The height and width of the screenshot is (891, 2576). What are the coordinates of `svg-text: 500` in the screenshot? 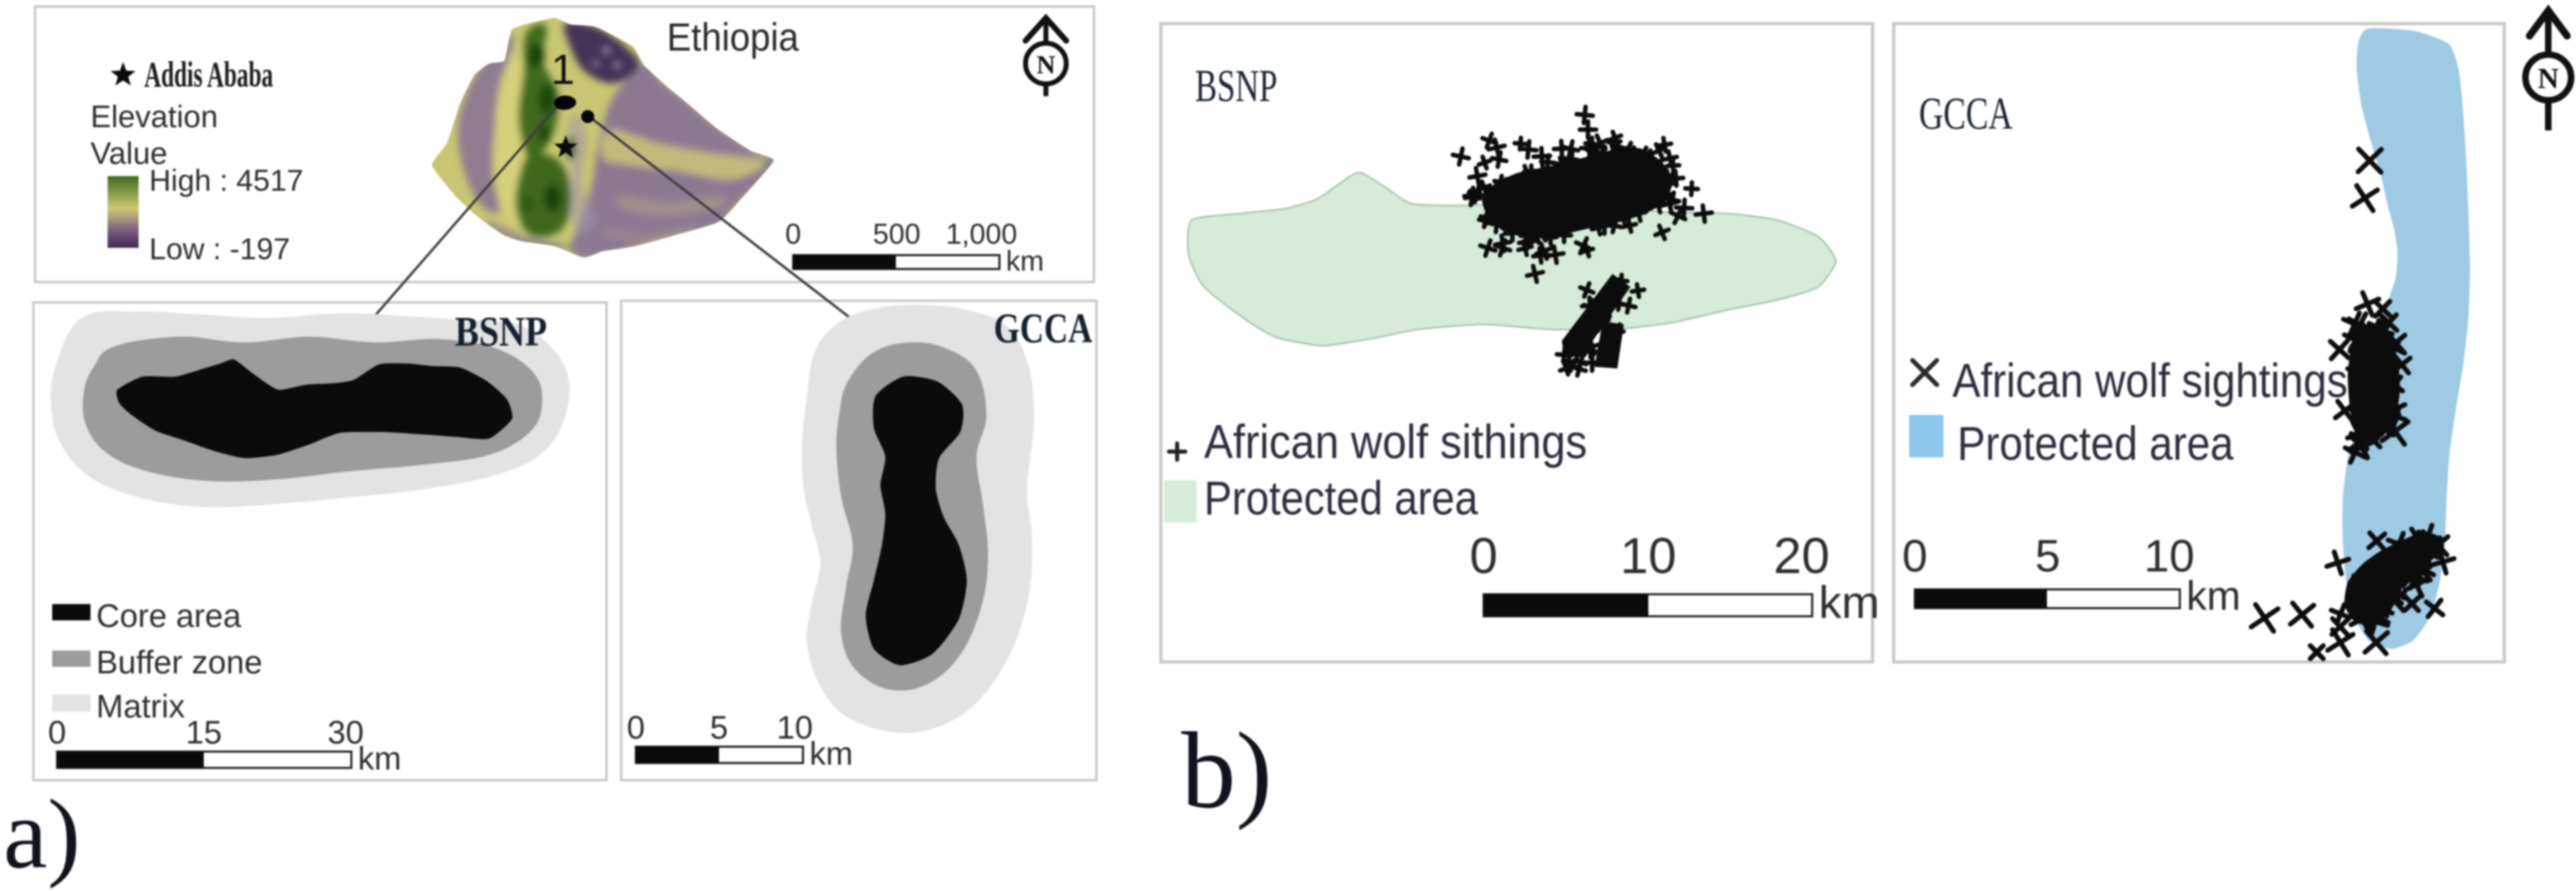 It's located at (896, 234).